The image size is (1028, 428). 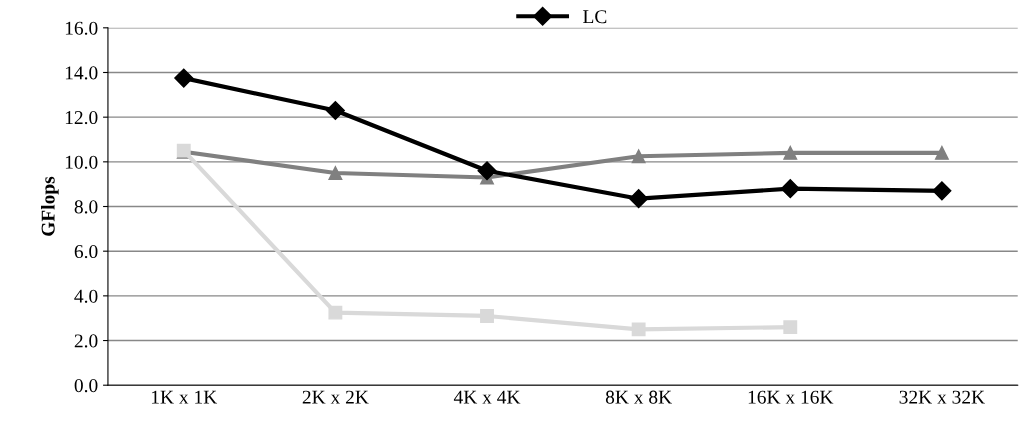 What do you see at coordinates (86, 341) in the screenshot?
I see `y-tick-label: 2.0` at bounding box center [86, 341].